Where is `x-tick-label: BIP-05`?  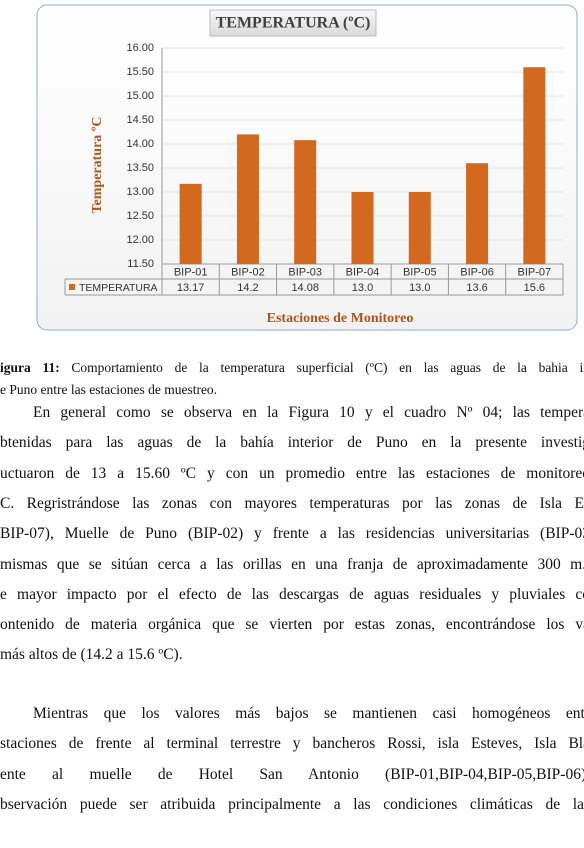
x-tick-label: BIP-05 is located at coordinates (420, 272).